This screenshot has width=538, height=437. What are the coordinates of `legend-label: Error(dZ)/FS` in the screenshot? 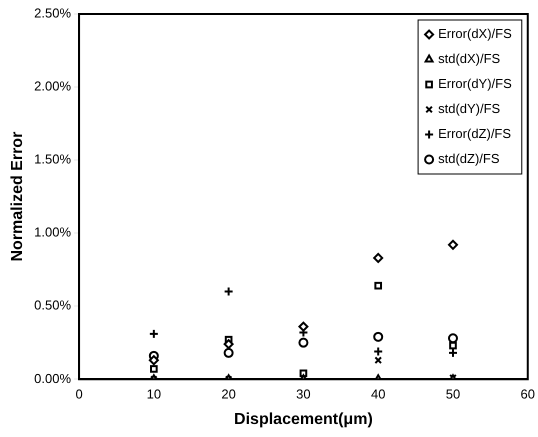 It's located at (475, 134).